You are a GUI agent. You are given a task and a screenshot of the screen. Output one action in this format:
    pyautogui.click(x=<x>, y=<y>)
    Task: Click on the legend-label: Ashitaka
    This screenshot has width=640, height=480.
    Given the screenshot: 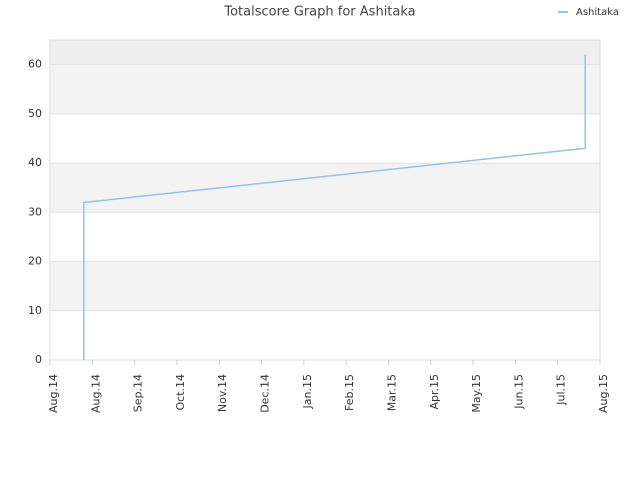 What is the action you would take?
    pyautogui.click(x=597, y=12)
    